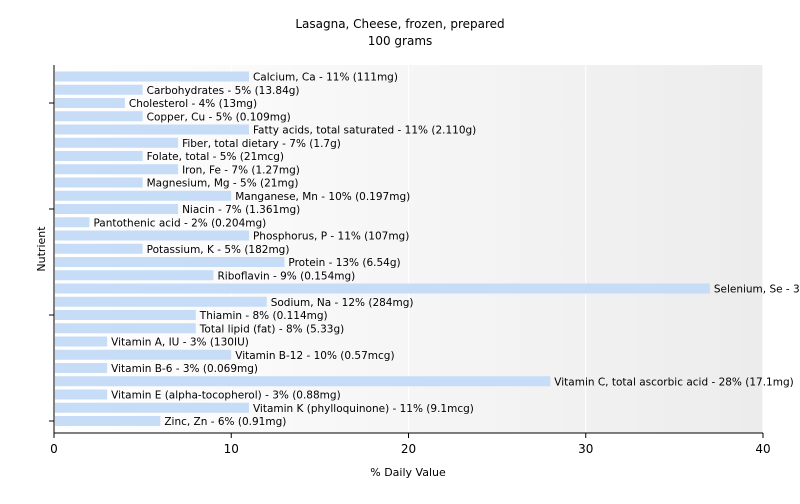 The height and width of the screenshot is (504, 800). I want to click on x-tick-label: 40, so click(762, 449).